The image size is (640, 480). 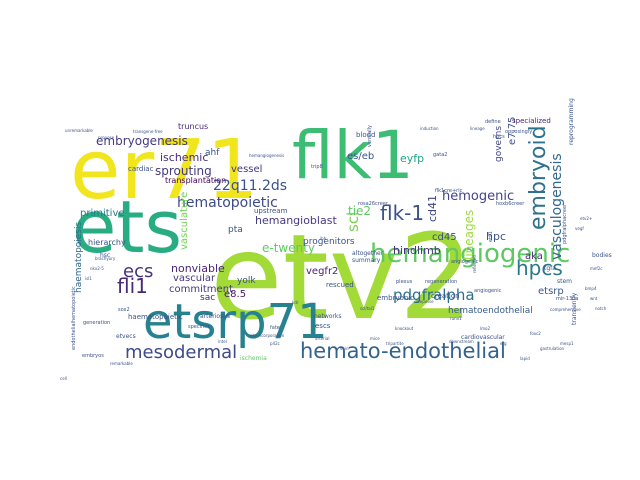 What do you see at coordinates (367, 308) in the screenshot?
I see `word-scl-tal1: scl/tal1` at bounding box center [367, 308].